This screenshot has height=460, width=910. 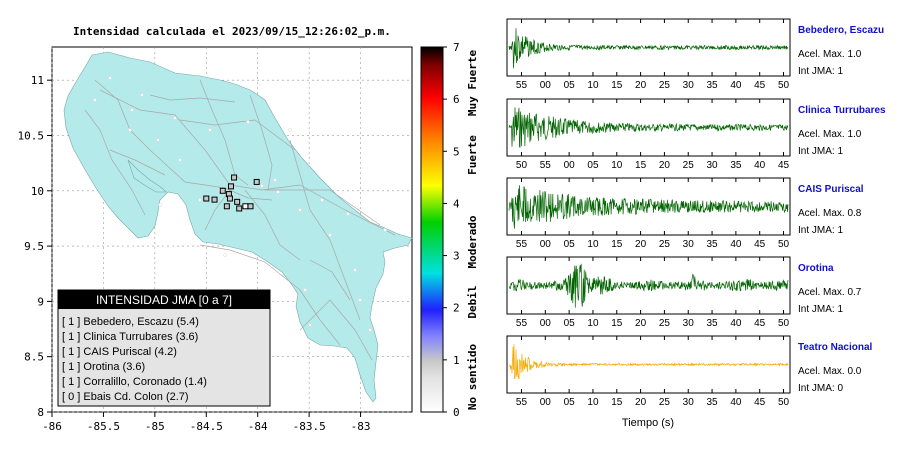 What do you see at coordinates (258, 426) in the screenshot?
I see `map-x-tick-label: -84` at bounding box center [258, 426].